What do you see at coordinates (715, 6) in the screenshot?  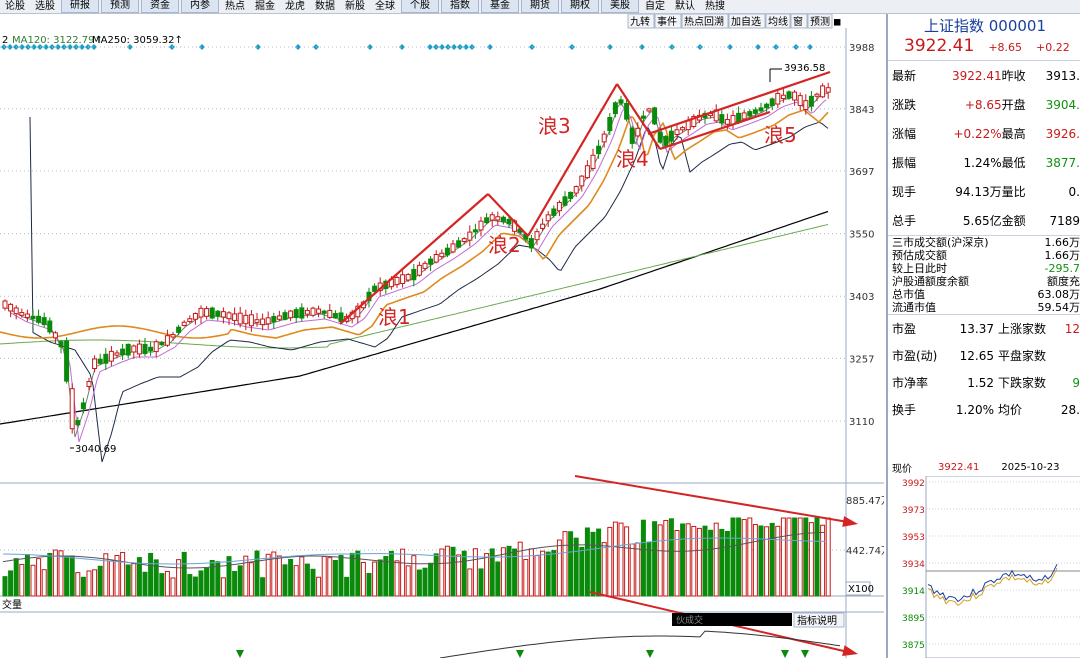 I see `menu-item-20: 热搜` at bounding box center [715, 6].